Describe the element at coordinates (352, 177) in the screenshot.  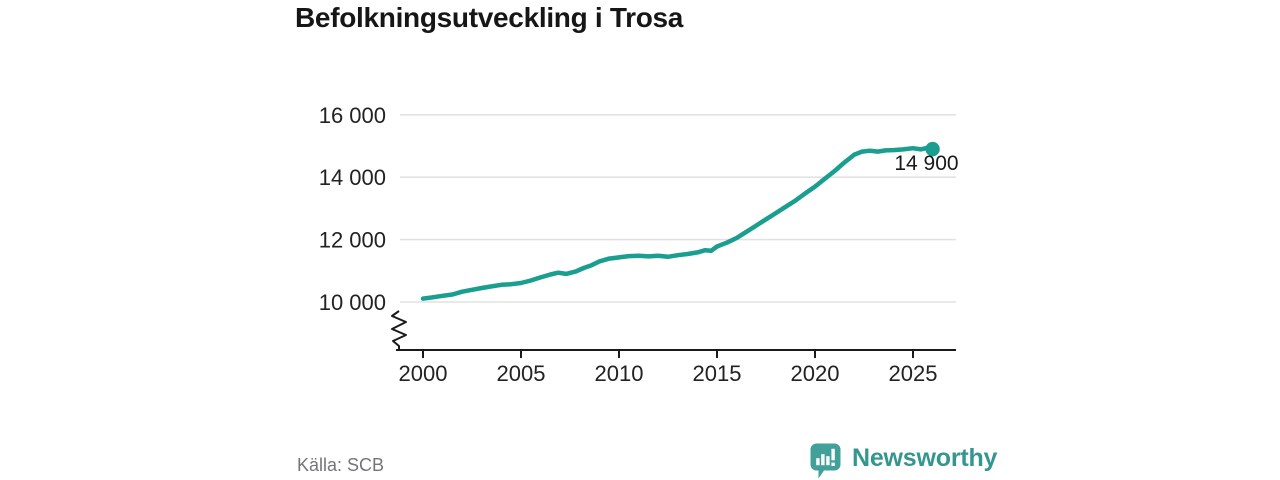
I see `y-tick-label: 14 000` at that location.